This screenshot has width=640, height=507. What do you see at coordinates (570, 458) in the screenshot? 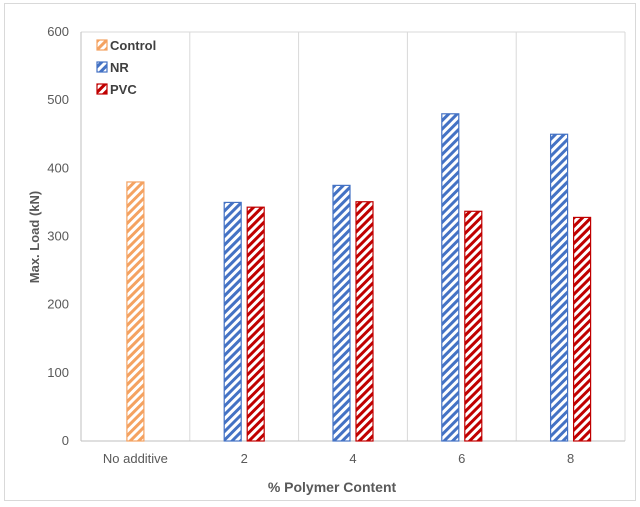
I see `x-tick-label: 8` at bounding box center [570, 458].